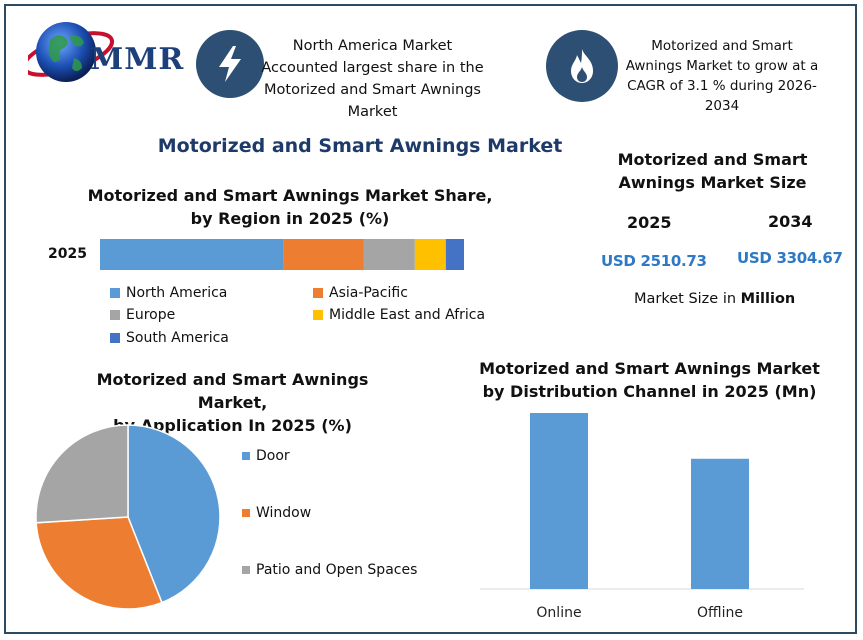 The height and width of the screenshot is (640, 863). What do you see at coordinates (558, 613) in the screenshot?
I see `x-tick-label: Online` at bounding box center [558, 613].